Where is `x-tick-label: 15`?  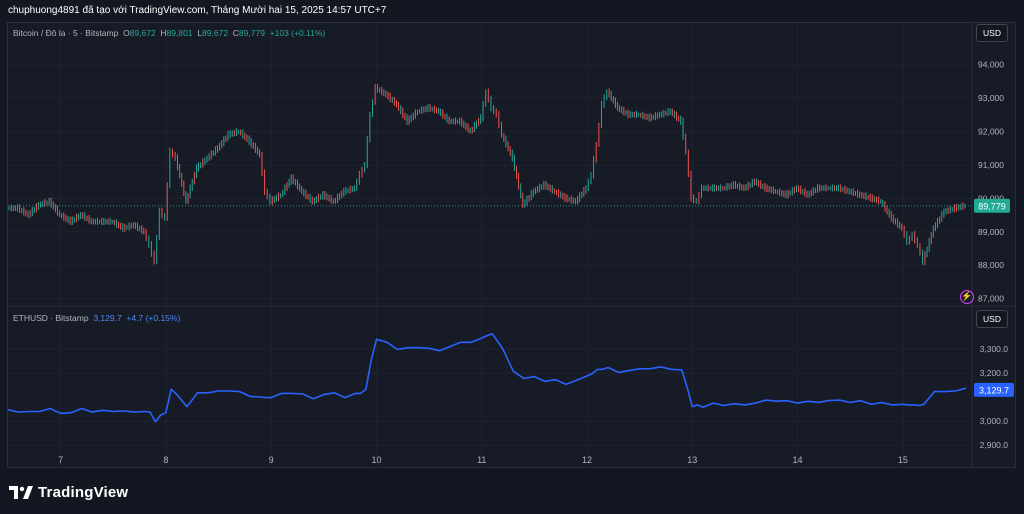
x-tick-label: 15 is located at coordinates (903, 460).